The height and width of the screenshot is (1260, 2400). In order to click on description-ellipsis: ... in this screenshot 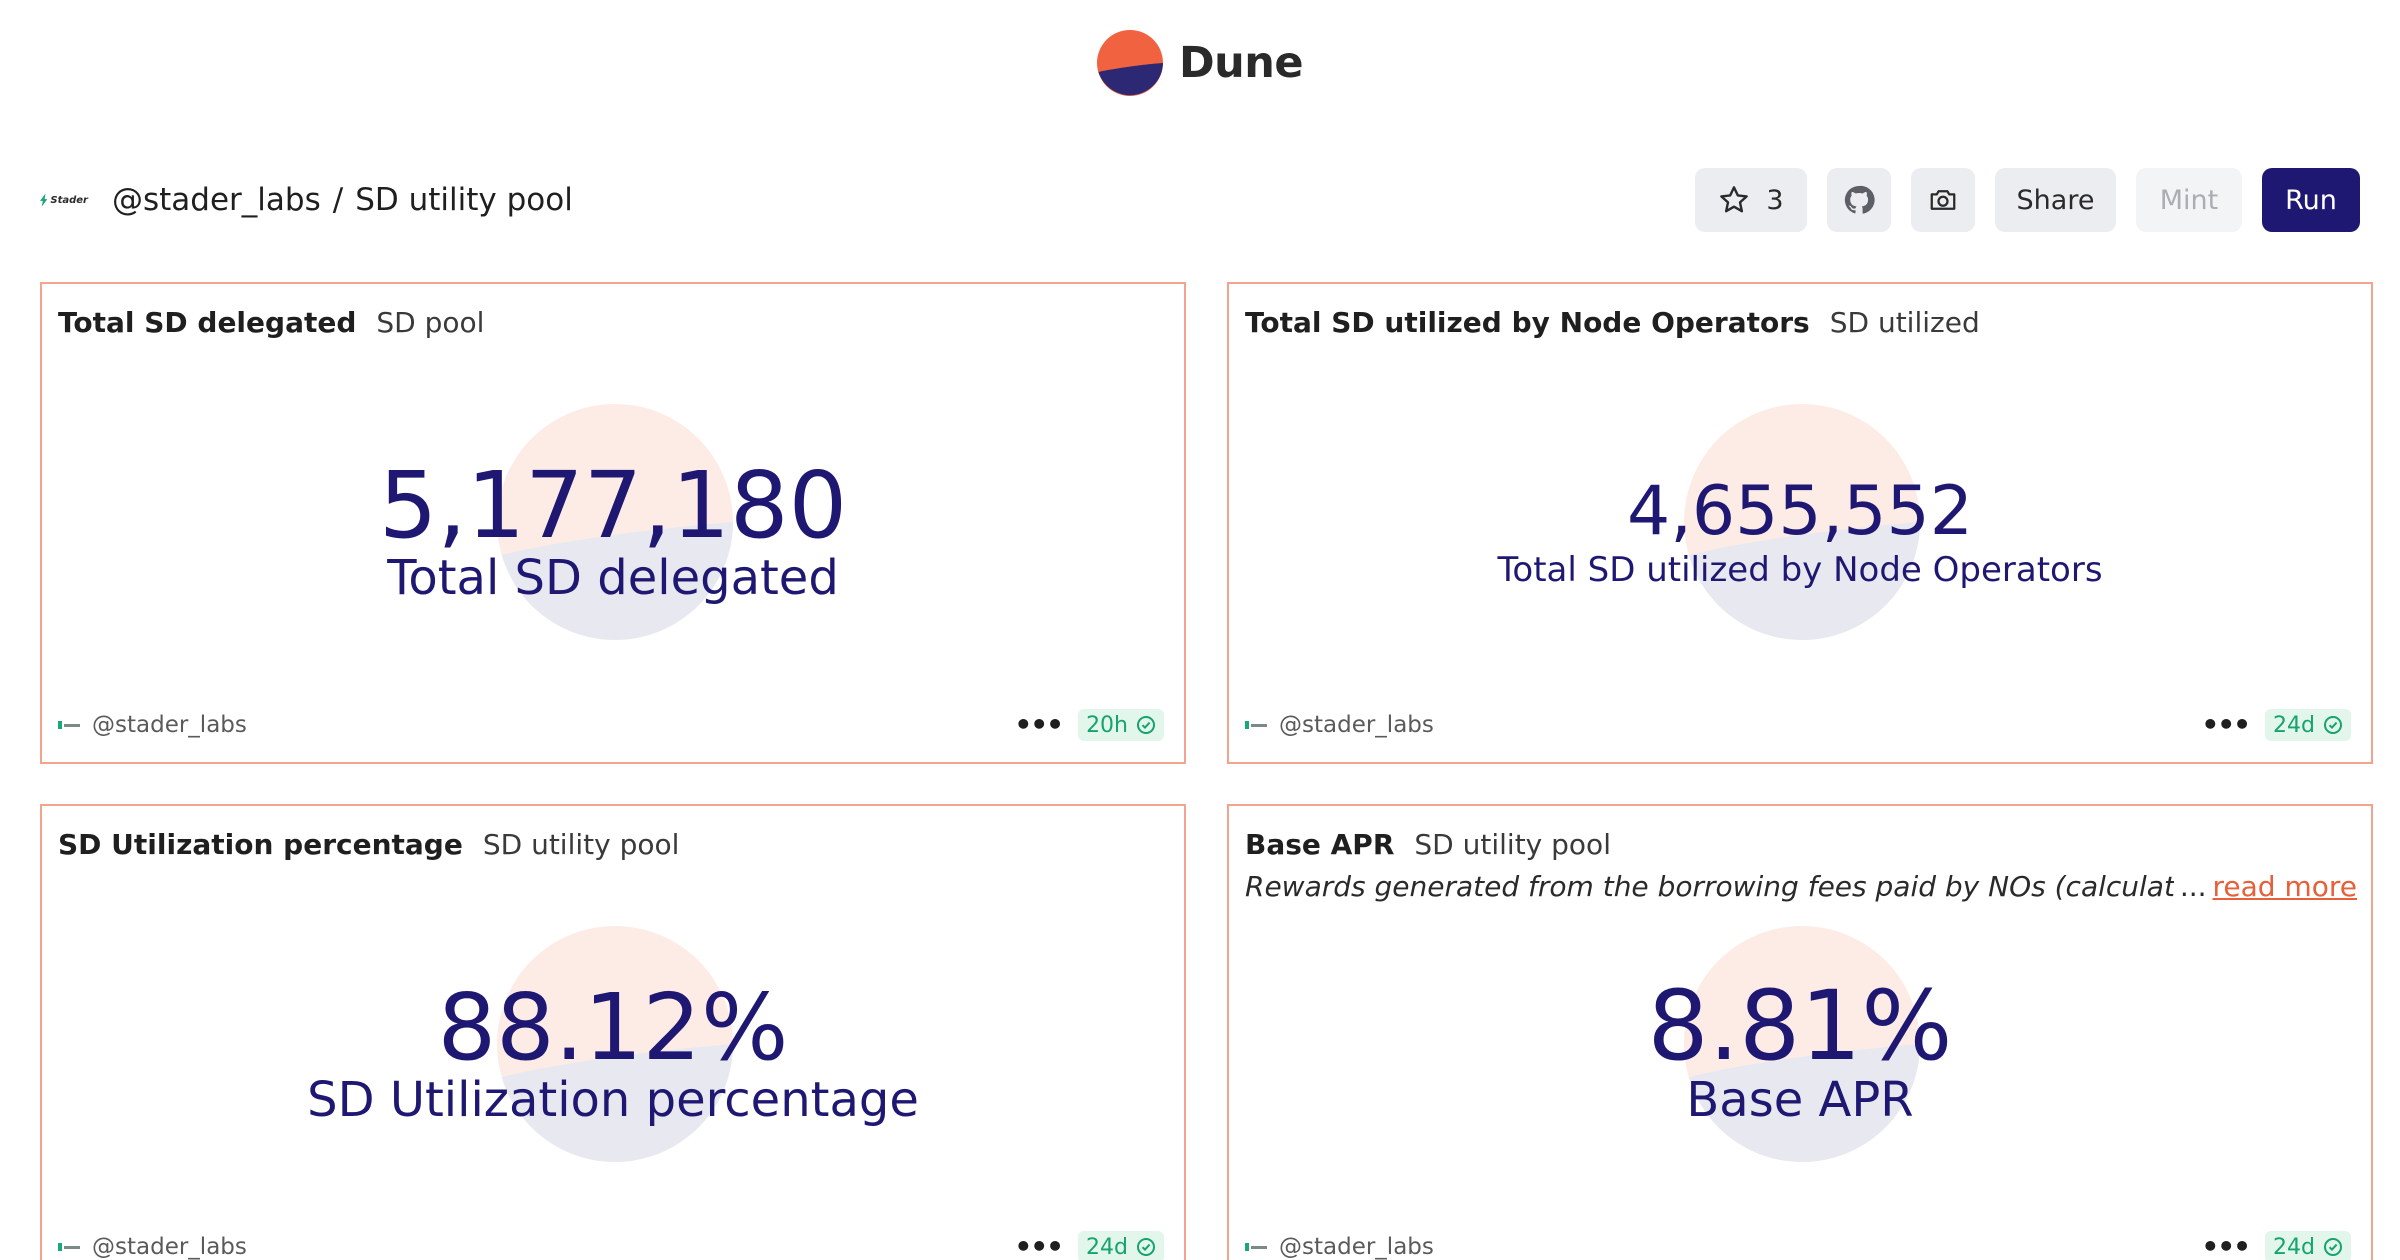, I will do `click(2193, 886)`.